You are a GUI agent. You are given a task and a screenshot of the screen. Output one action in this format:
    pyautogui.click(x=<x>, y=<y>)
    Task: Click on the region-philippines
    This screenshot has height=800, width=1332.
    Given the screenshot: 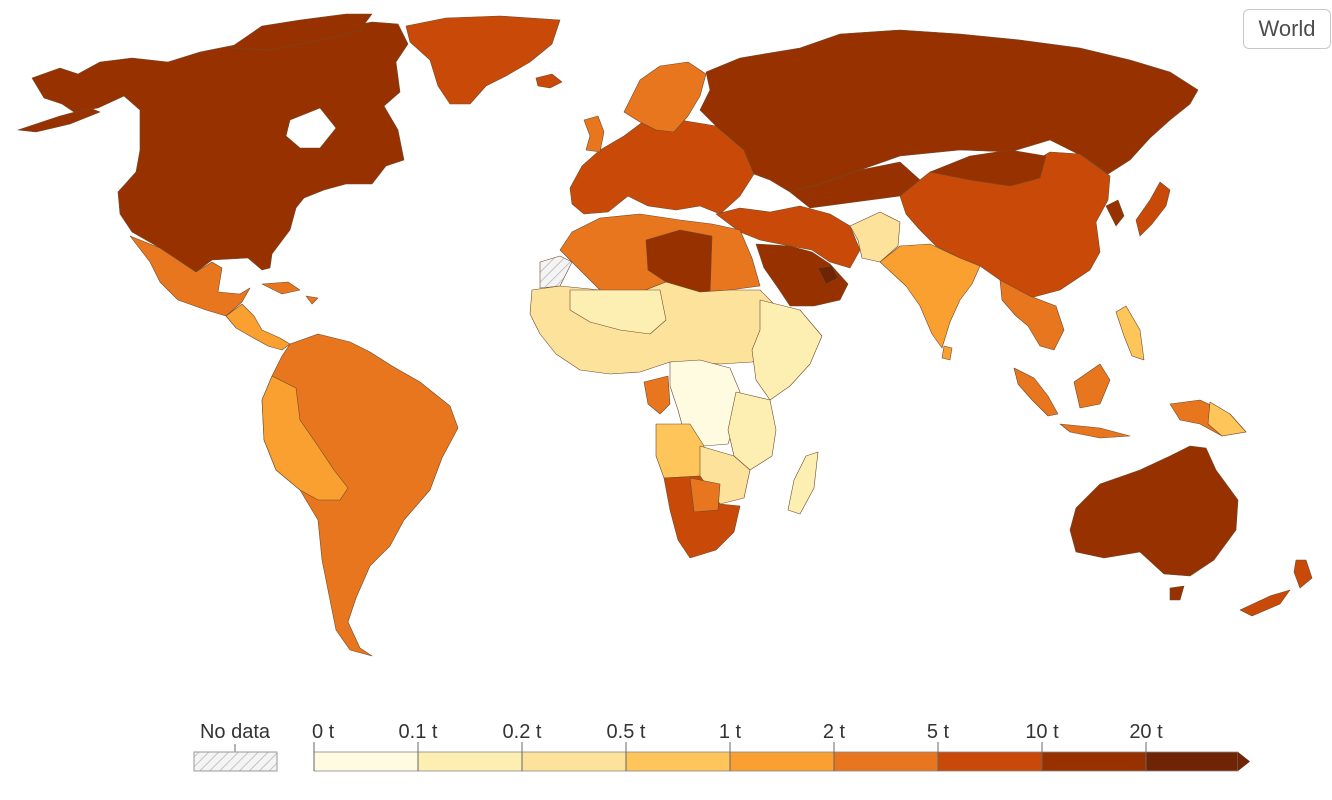 What is the action you would take?
    pyautogui.click(x=1130, y=333)
    